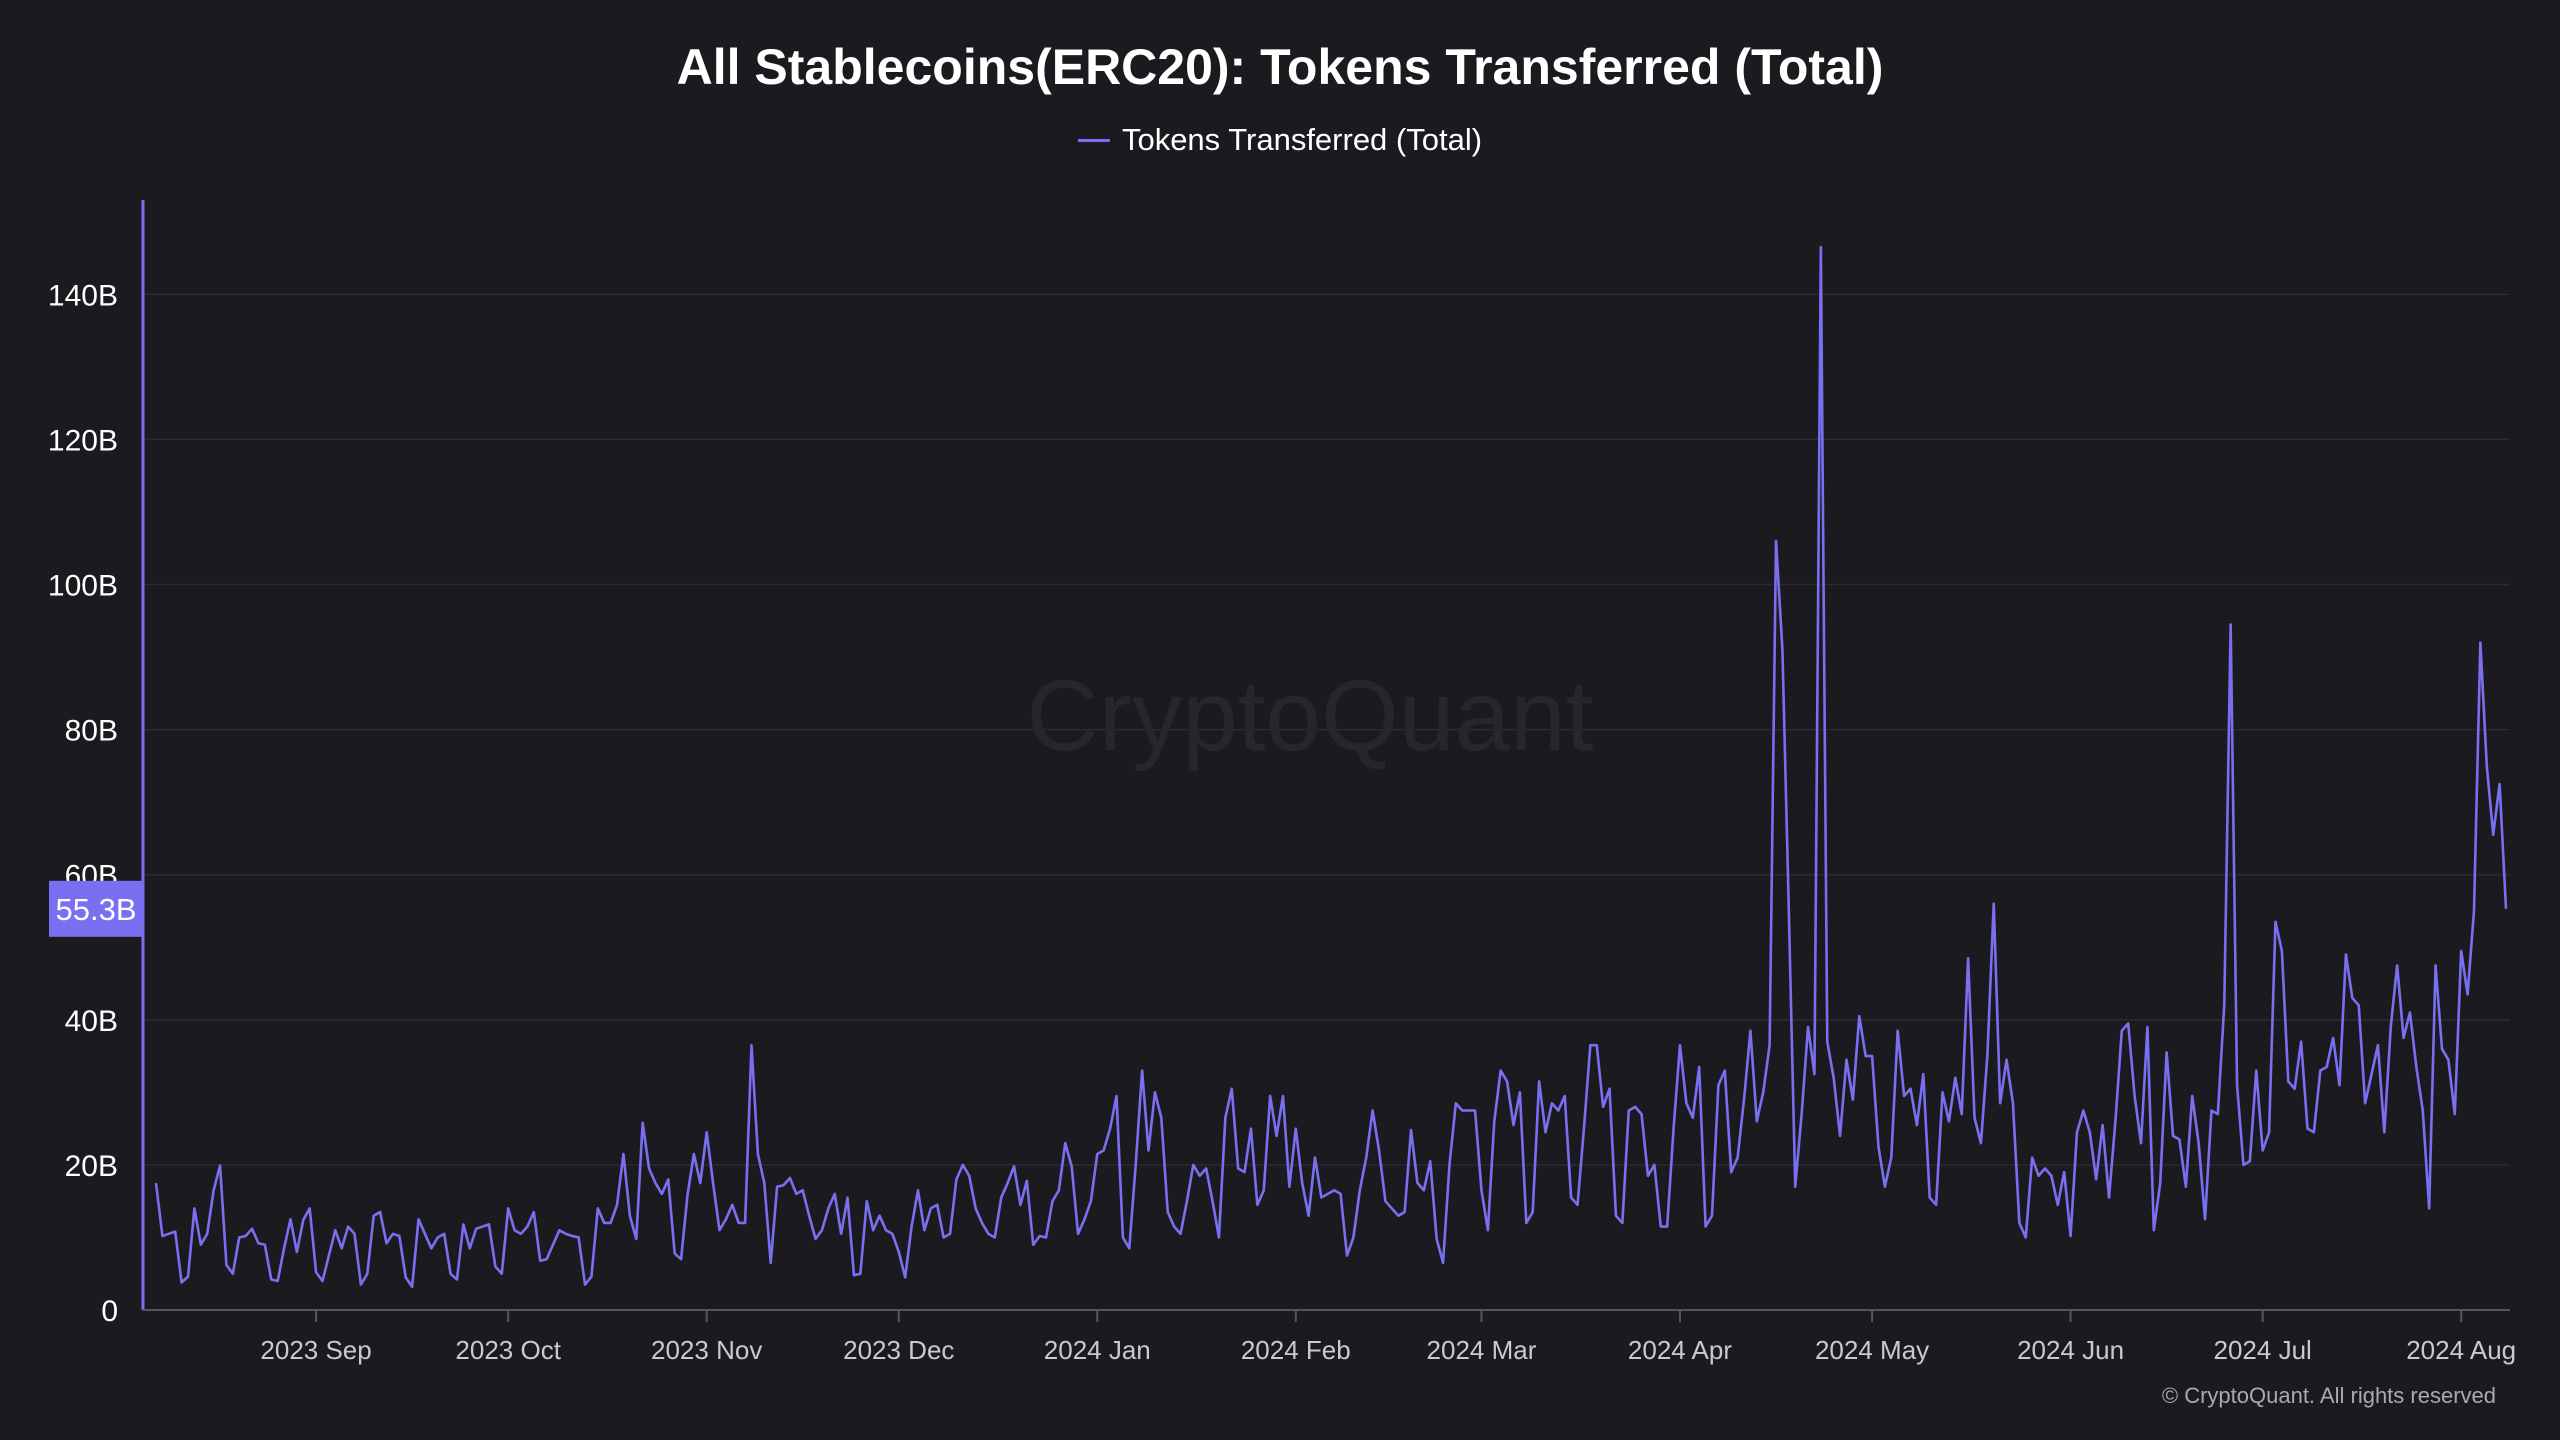 This screenshot has width=2560, height=1440. I want to click on y-tick-label: 80B, so click(91, 731).